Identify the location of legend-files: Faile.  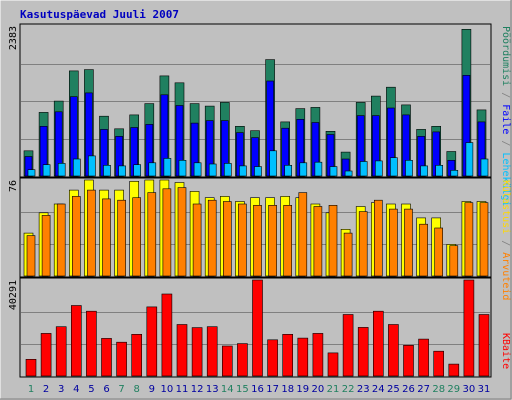
(505, 119).